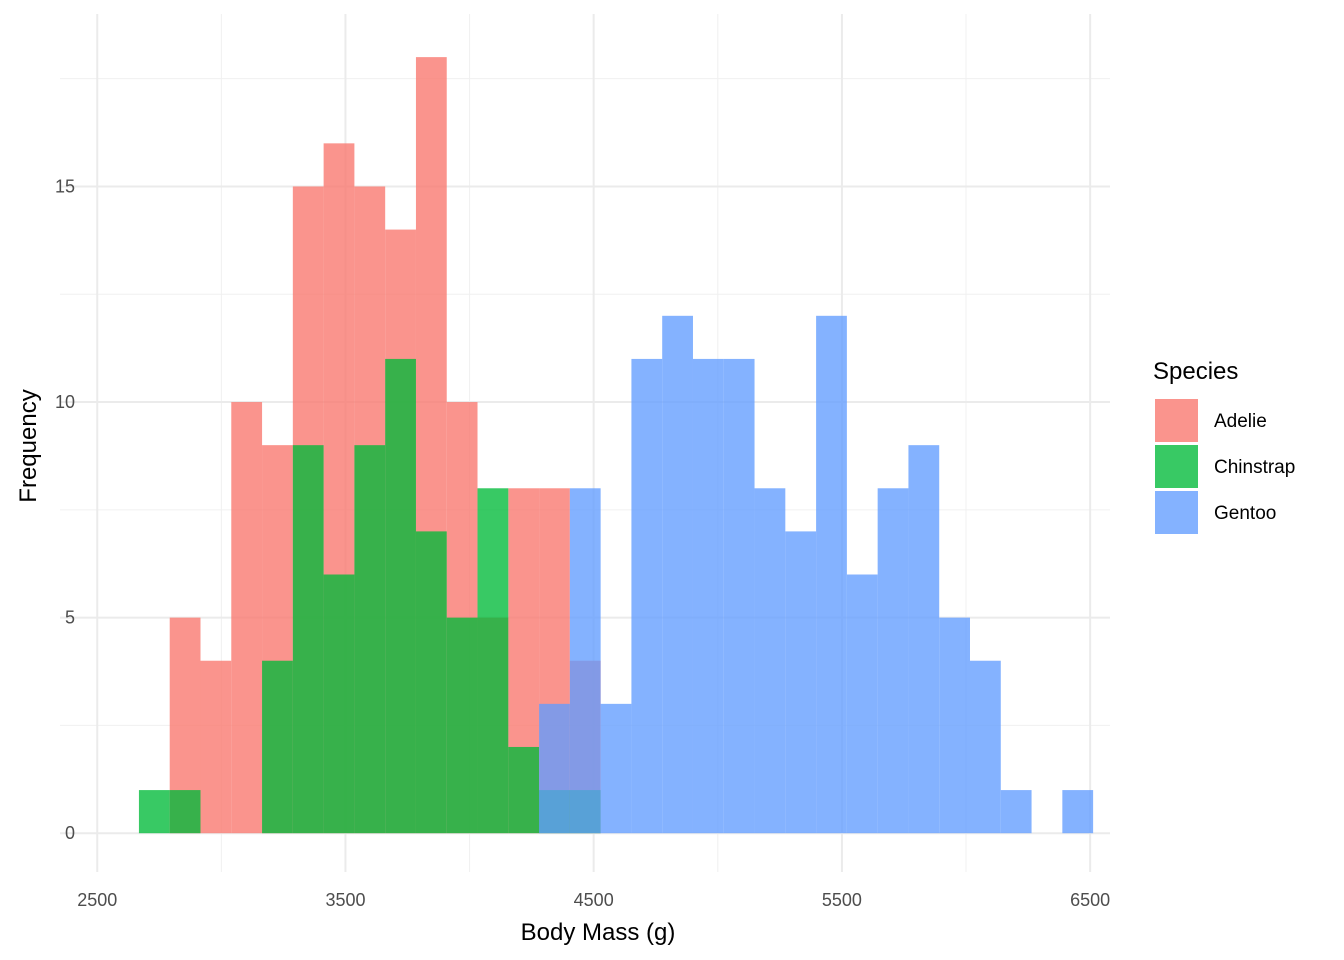 This screenshot has width=1344, height=960. I want to click on y-tick-label: 0, so click(70, 833).